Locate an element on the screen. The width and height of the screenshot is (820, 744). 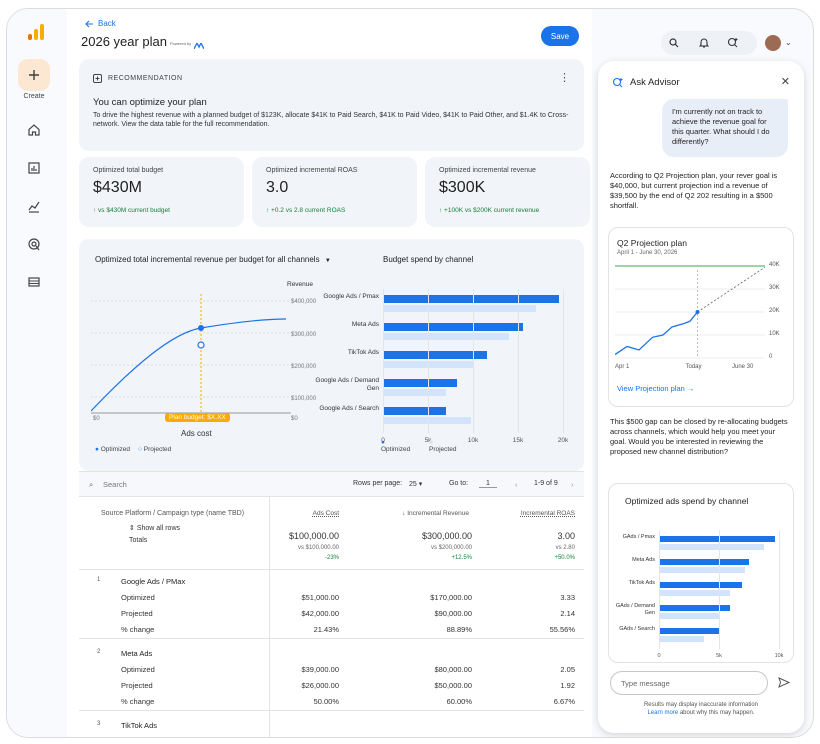
x-tick: Apr 1 is located at coordinates (622, 367).